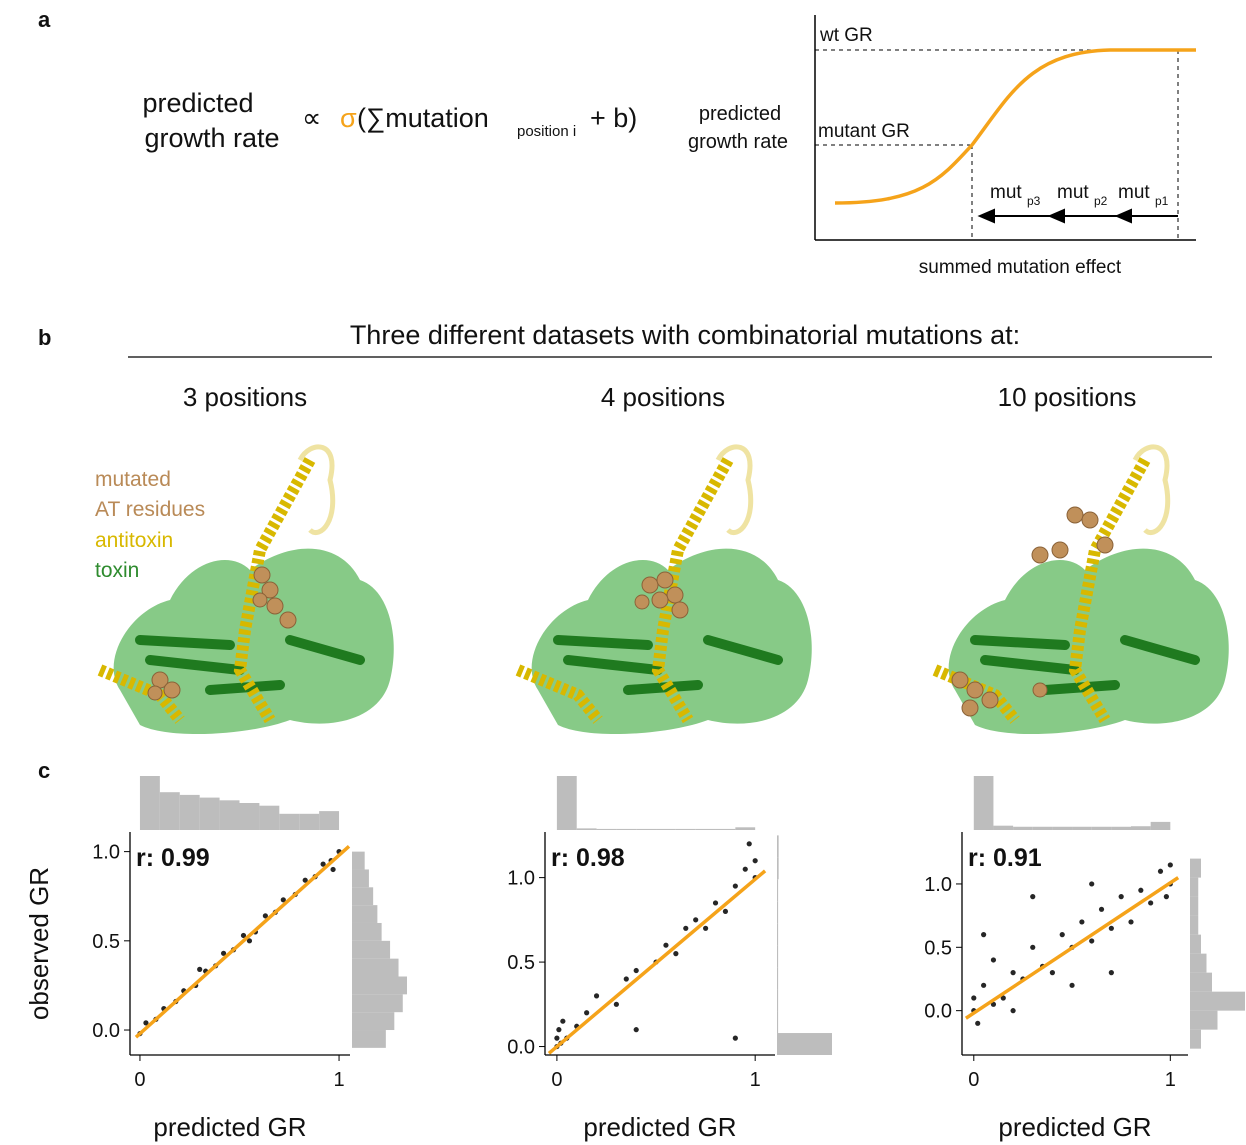 Image resolution: width=1246 pixels, height=1145 pixels. Describe the element at coordinates (588, 858) in the screenshot. I see `annotation: r: 0.98` at that location.